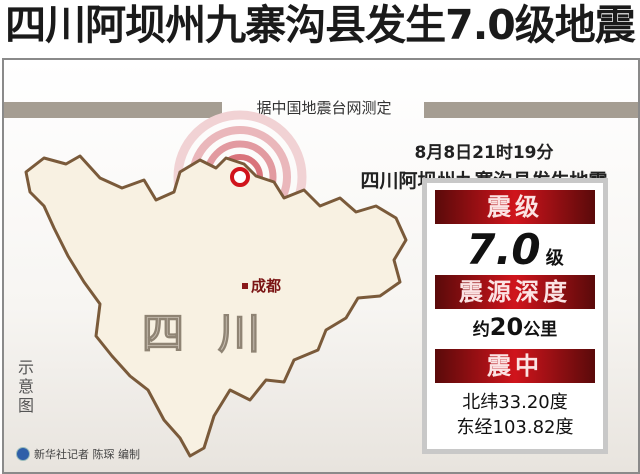  What do you see at coordinates (26, 386) in the screenshot?
I see `map-legend: 示意图` at bounding box center [26, 386].